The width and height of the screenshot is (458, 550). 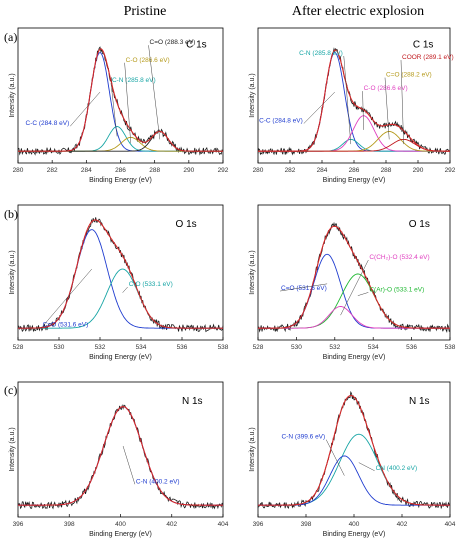 I want to click on x-tick-label: 538, so click(x=450, y=347).